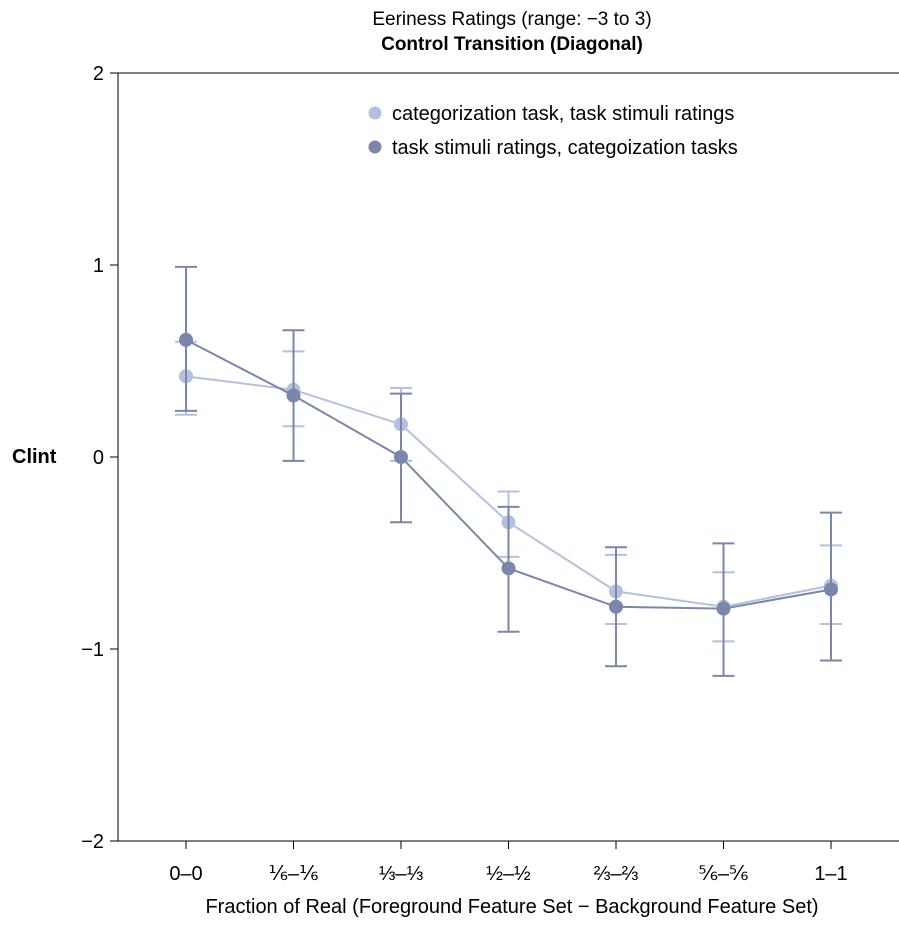 This screenshot has height=926, width=899. What do you see at coordinates (511, 19) in the screenshot?
I see `chart-title: Eeriness Ratings (range: −3 to 3)` at bounding box center [511, 19].